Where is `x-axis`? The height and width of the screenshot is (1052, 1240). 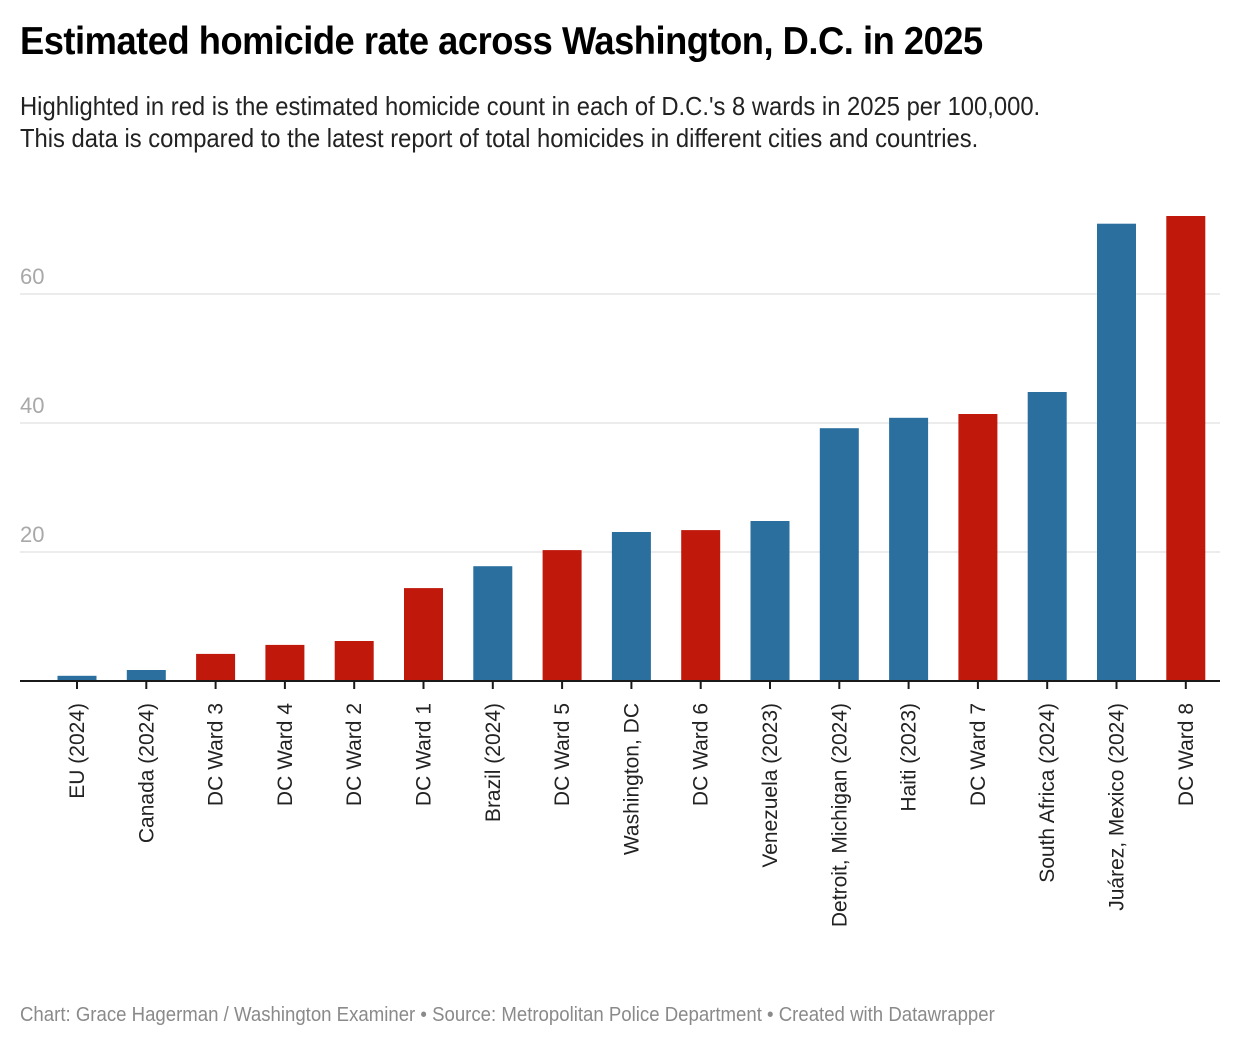 x-axis is located at coordinates (620, 684).